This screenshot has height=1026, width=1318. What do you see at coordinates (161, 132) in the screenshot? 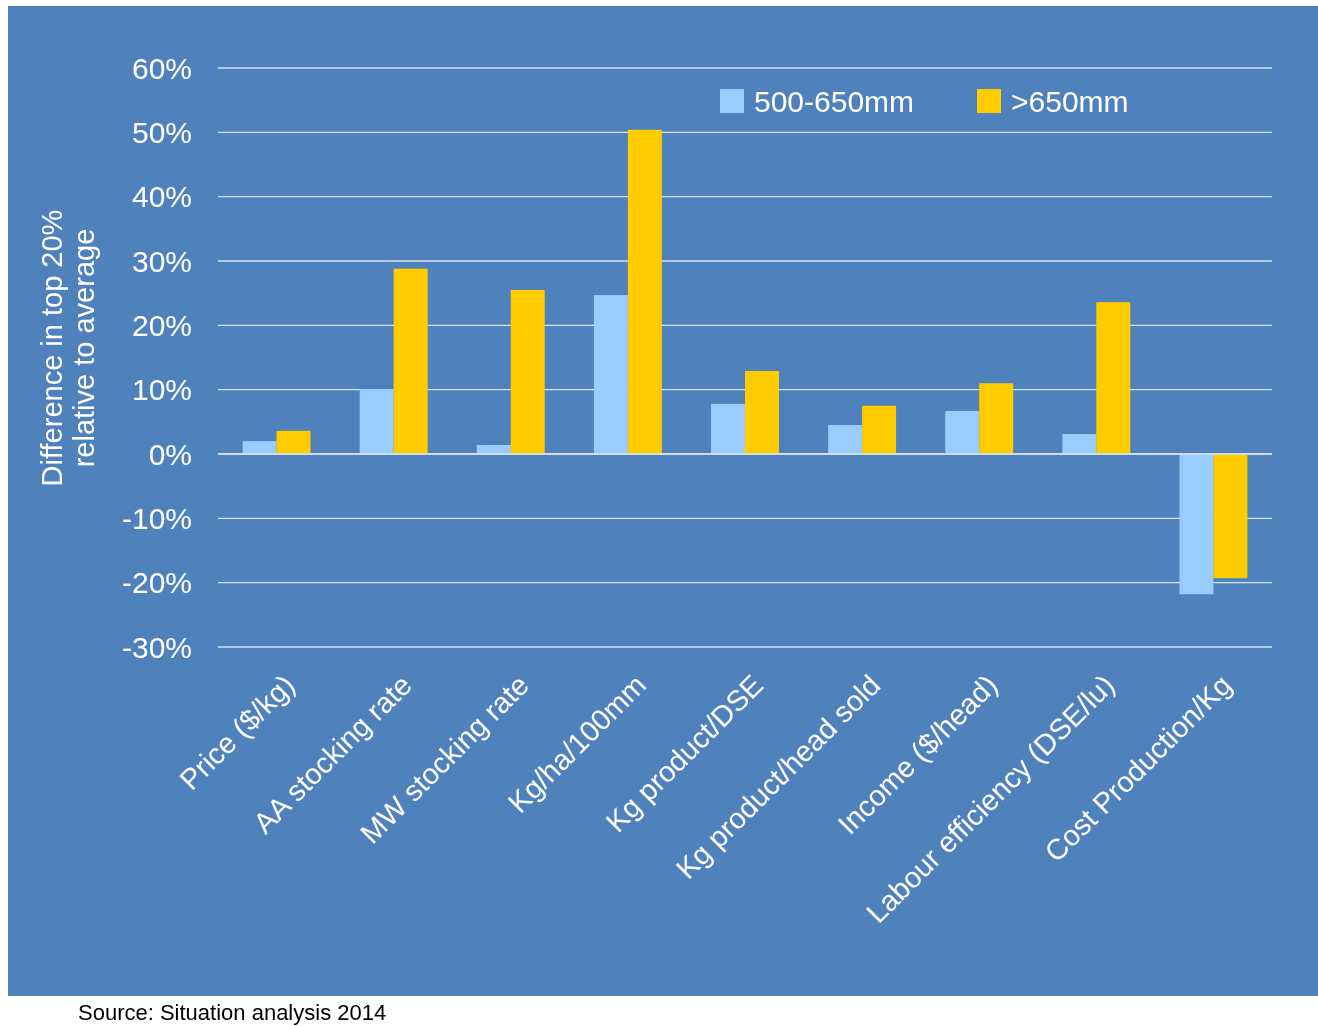
I see `y-tick-label: 50%` at bounding box center [161, 132].